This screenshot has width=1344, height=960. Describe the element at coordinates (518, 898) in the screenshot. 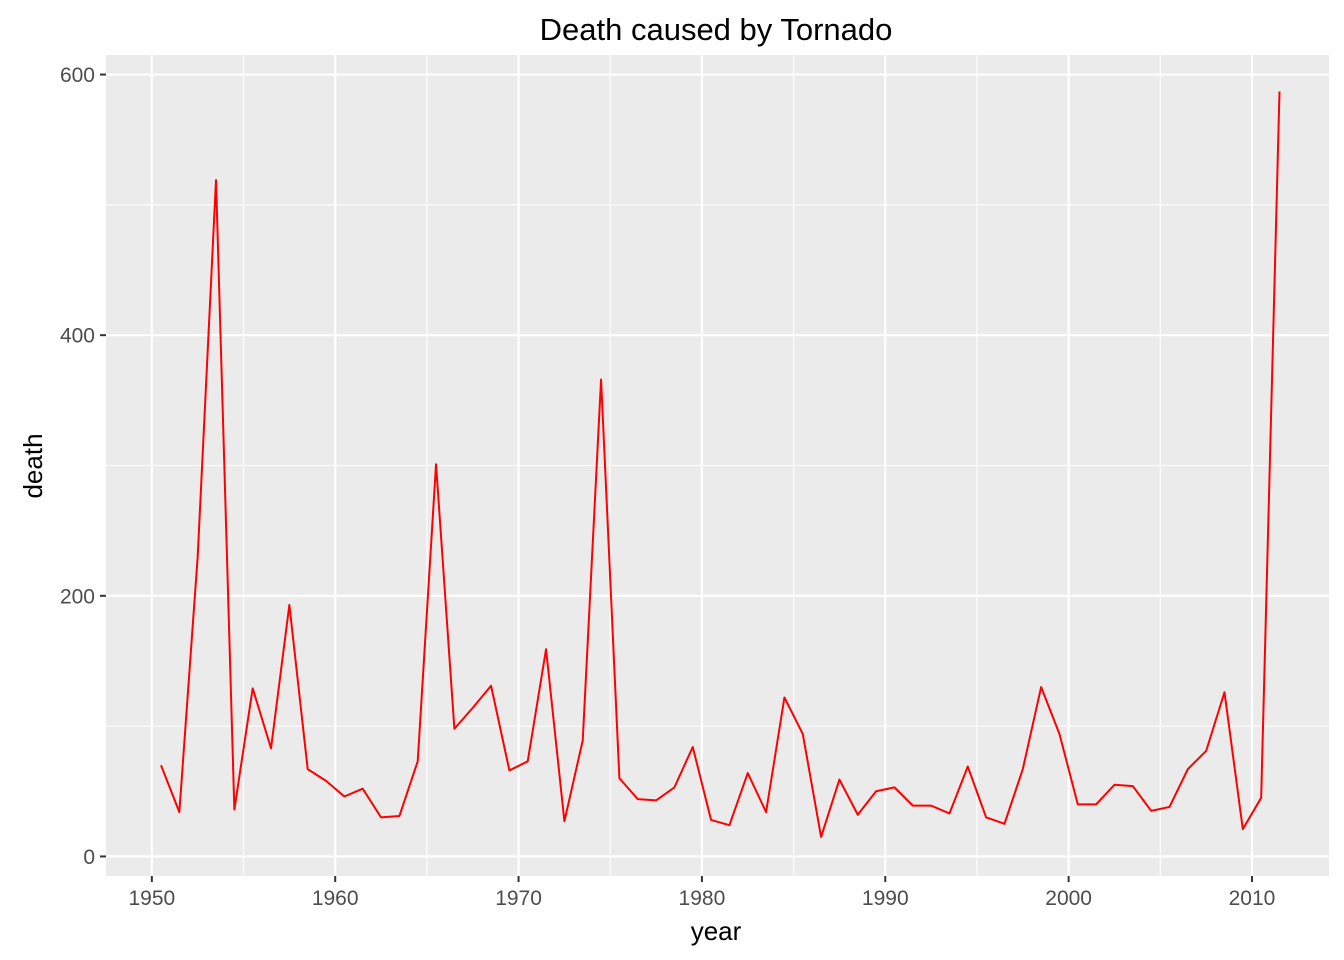

I see `x-tick-label: 1970` at that location.